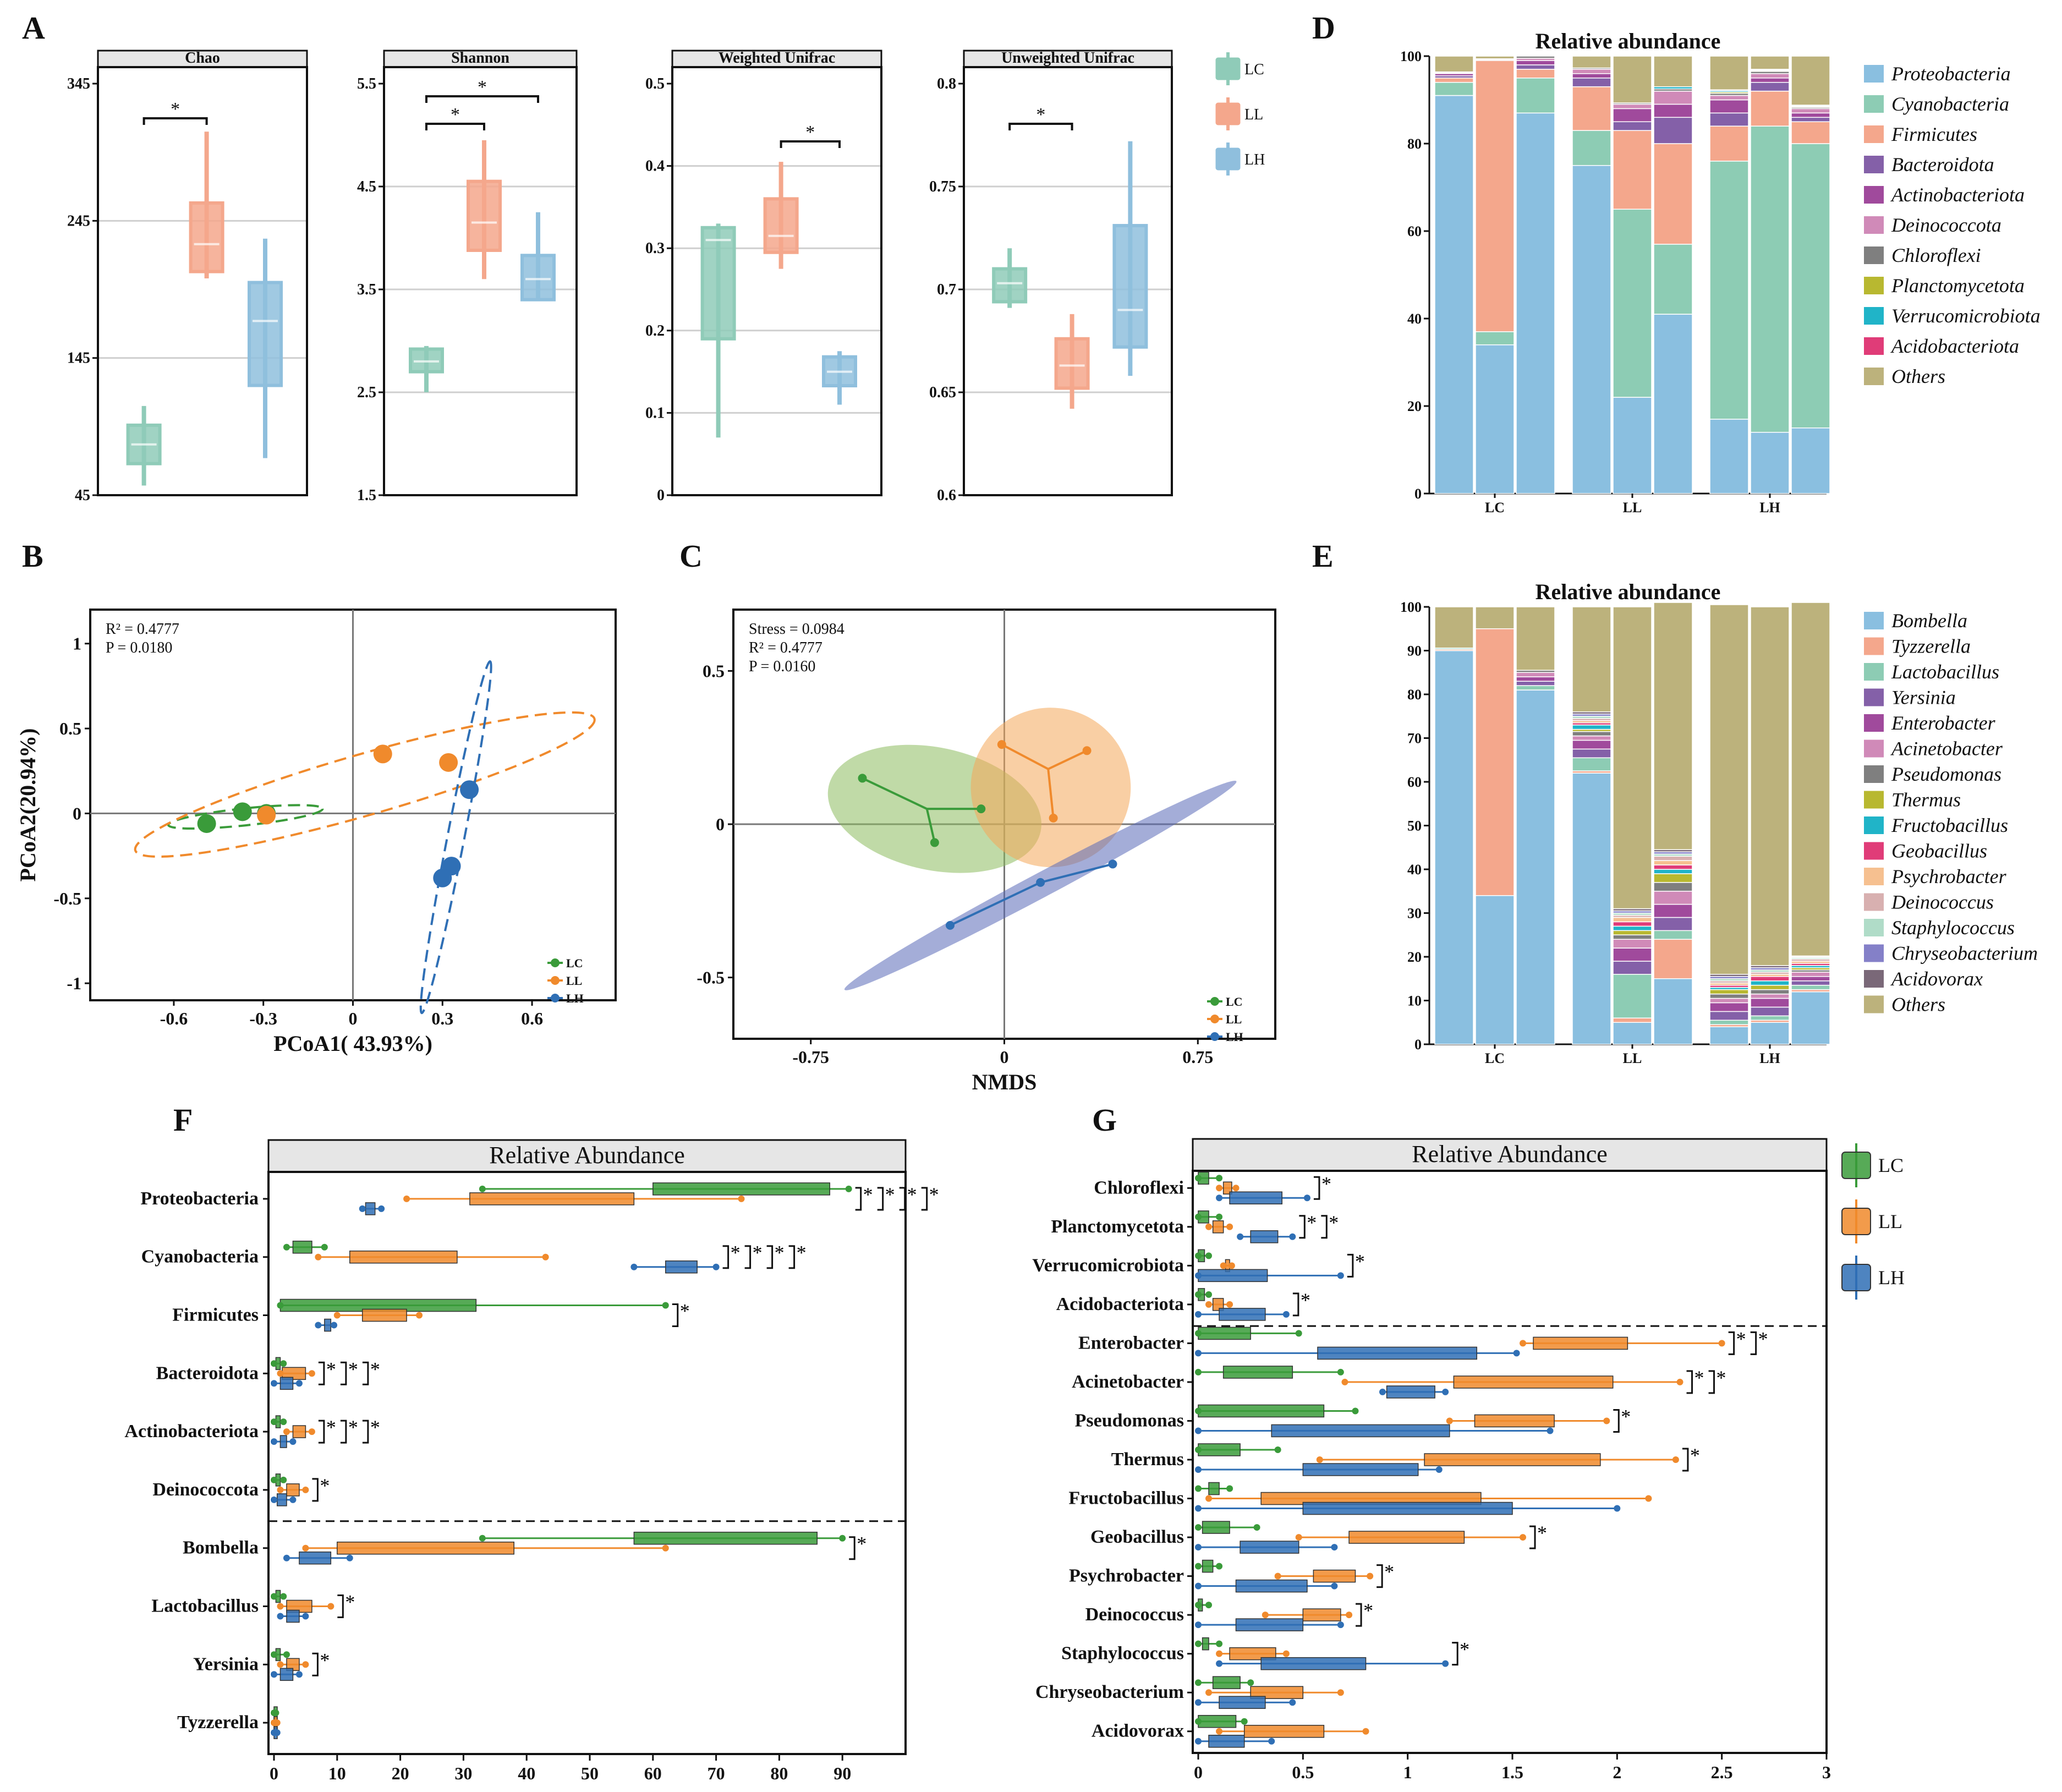 The image size is (2062, 1792). What do you see at coordinates (1958, 195) in the screenshot?
I see `legend-label: Actinobacteriota` at bounding box center [1958, 195].